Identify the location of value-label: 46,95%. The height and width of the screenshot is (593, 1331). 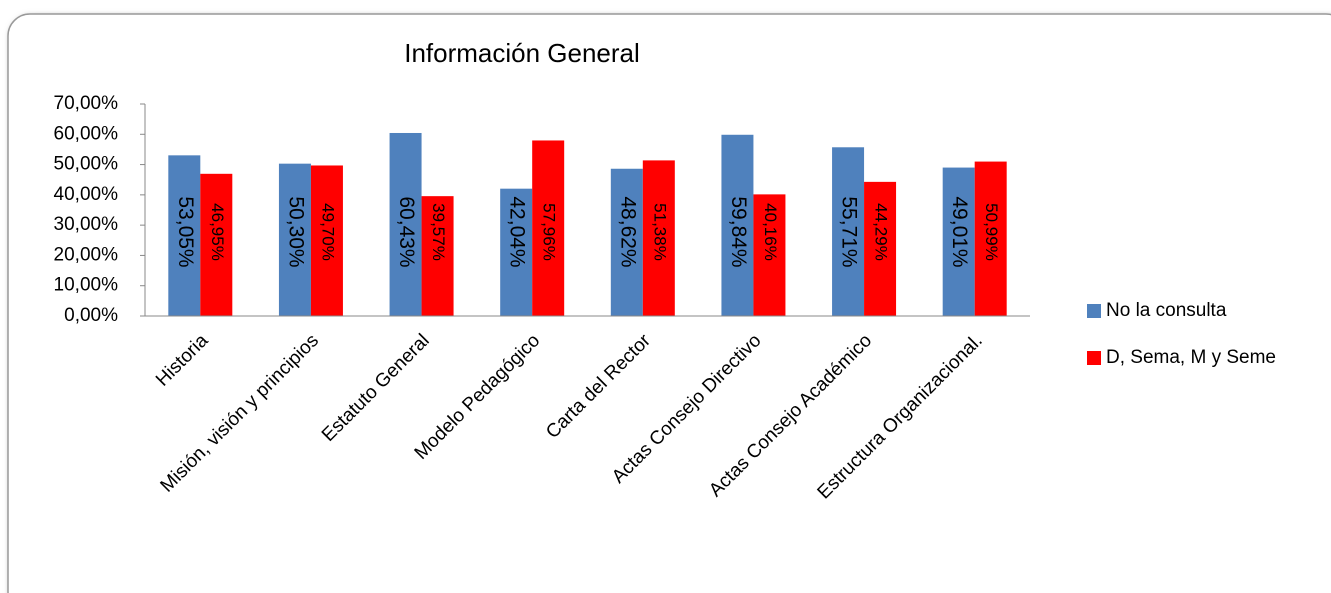
(217, 232).